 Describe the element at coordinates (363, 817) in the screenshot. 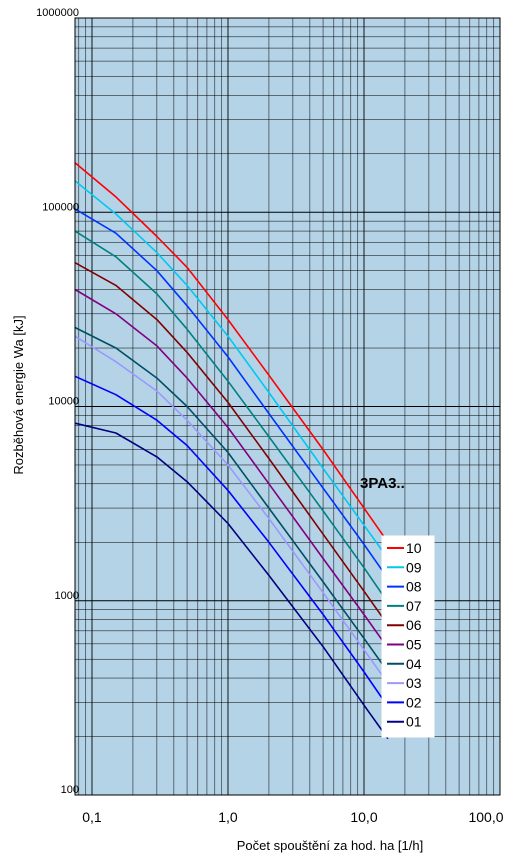

I see `x-tick-label: 10,0` at that location.